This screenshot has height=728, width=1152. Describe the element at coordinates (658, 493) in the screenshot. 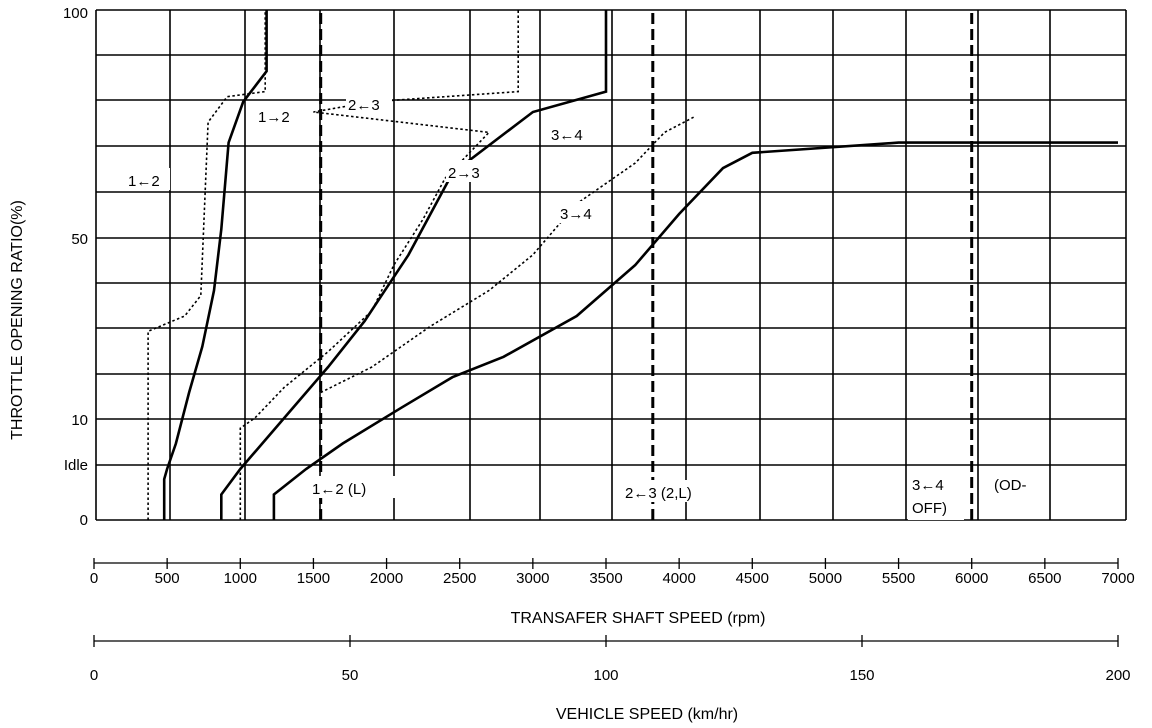

I see `label-2-3-2L: 2←3 (2,L)` at that location.